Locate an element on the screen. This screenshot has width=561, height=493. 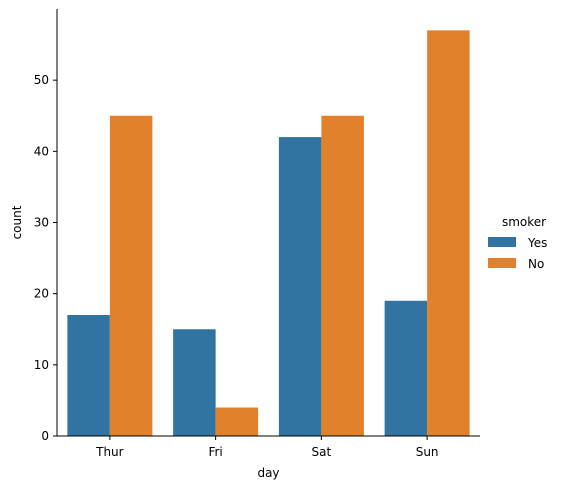
legend-swatch-yes is located at coordinates (502, 242).